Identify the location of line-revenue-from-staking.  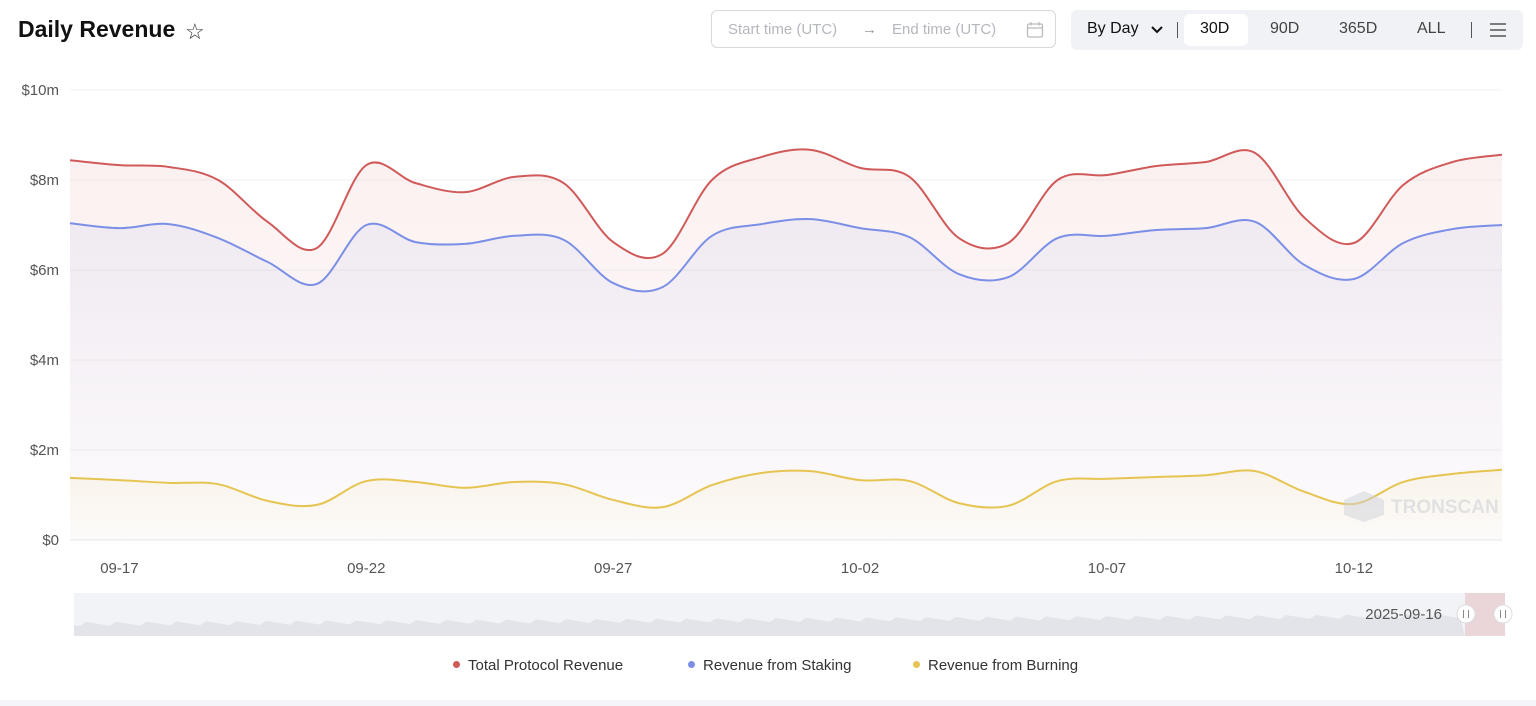
(786, 255).